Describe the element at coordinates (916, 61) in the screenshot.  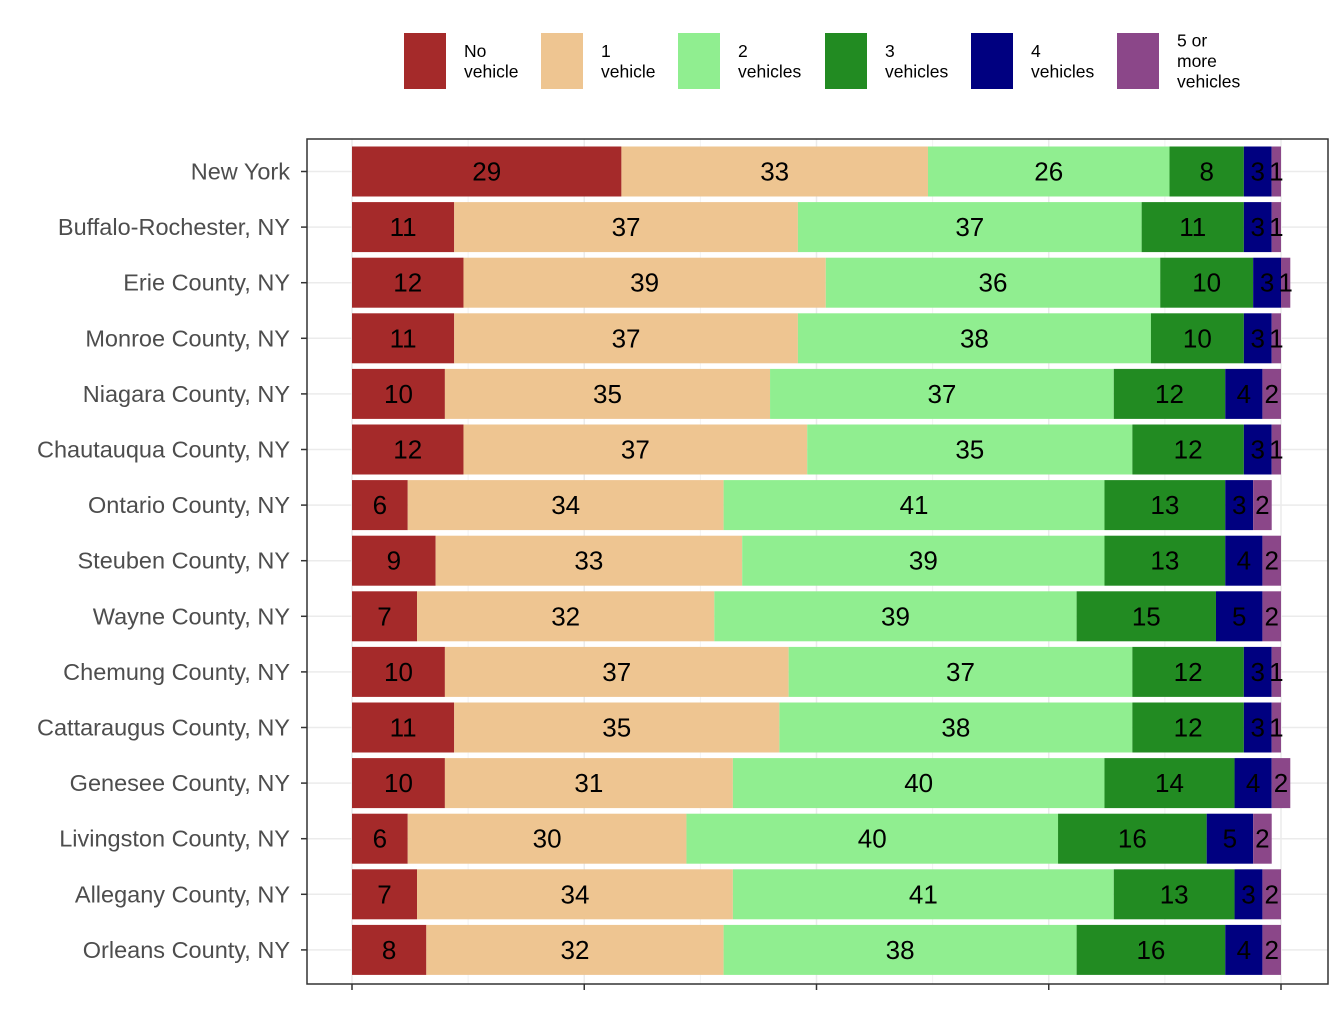
I see `legend-label: 3 vehicles` at that location.